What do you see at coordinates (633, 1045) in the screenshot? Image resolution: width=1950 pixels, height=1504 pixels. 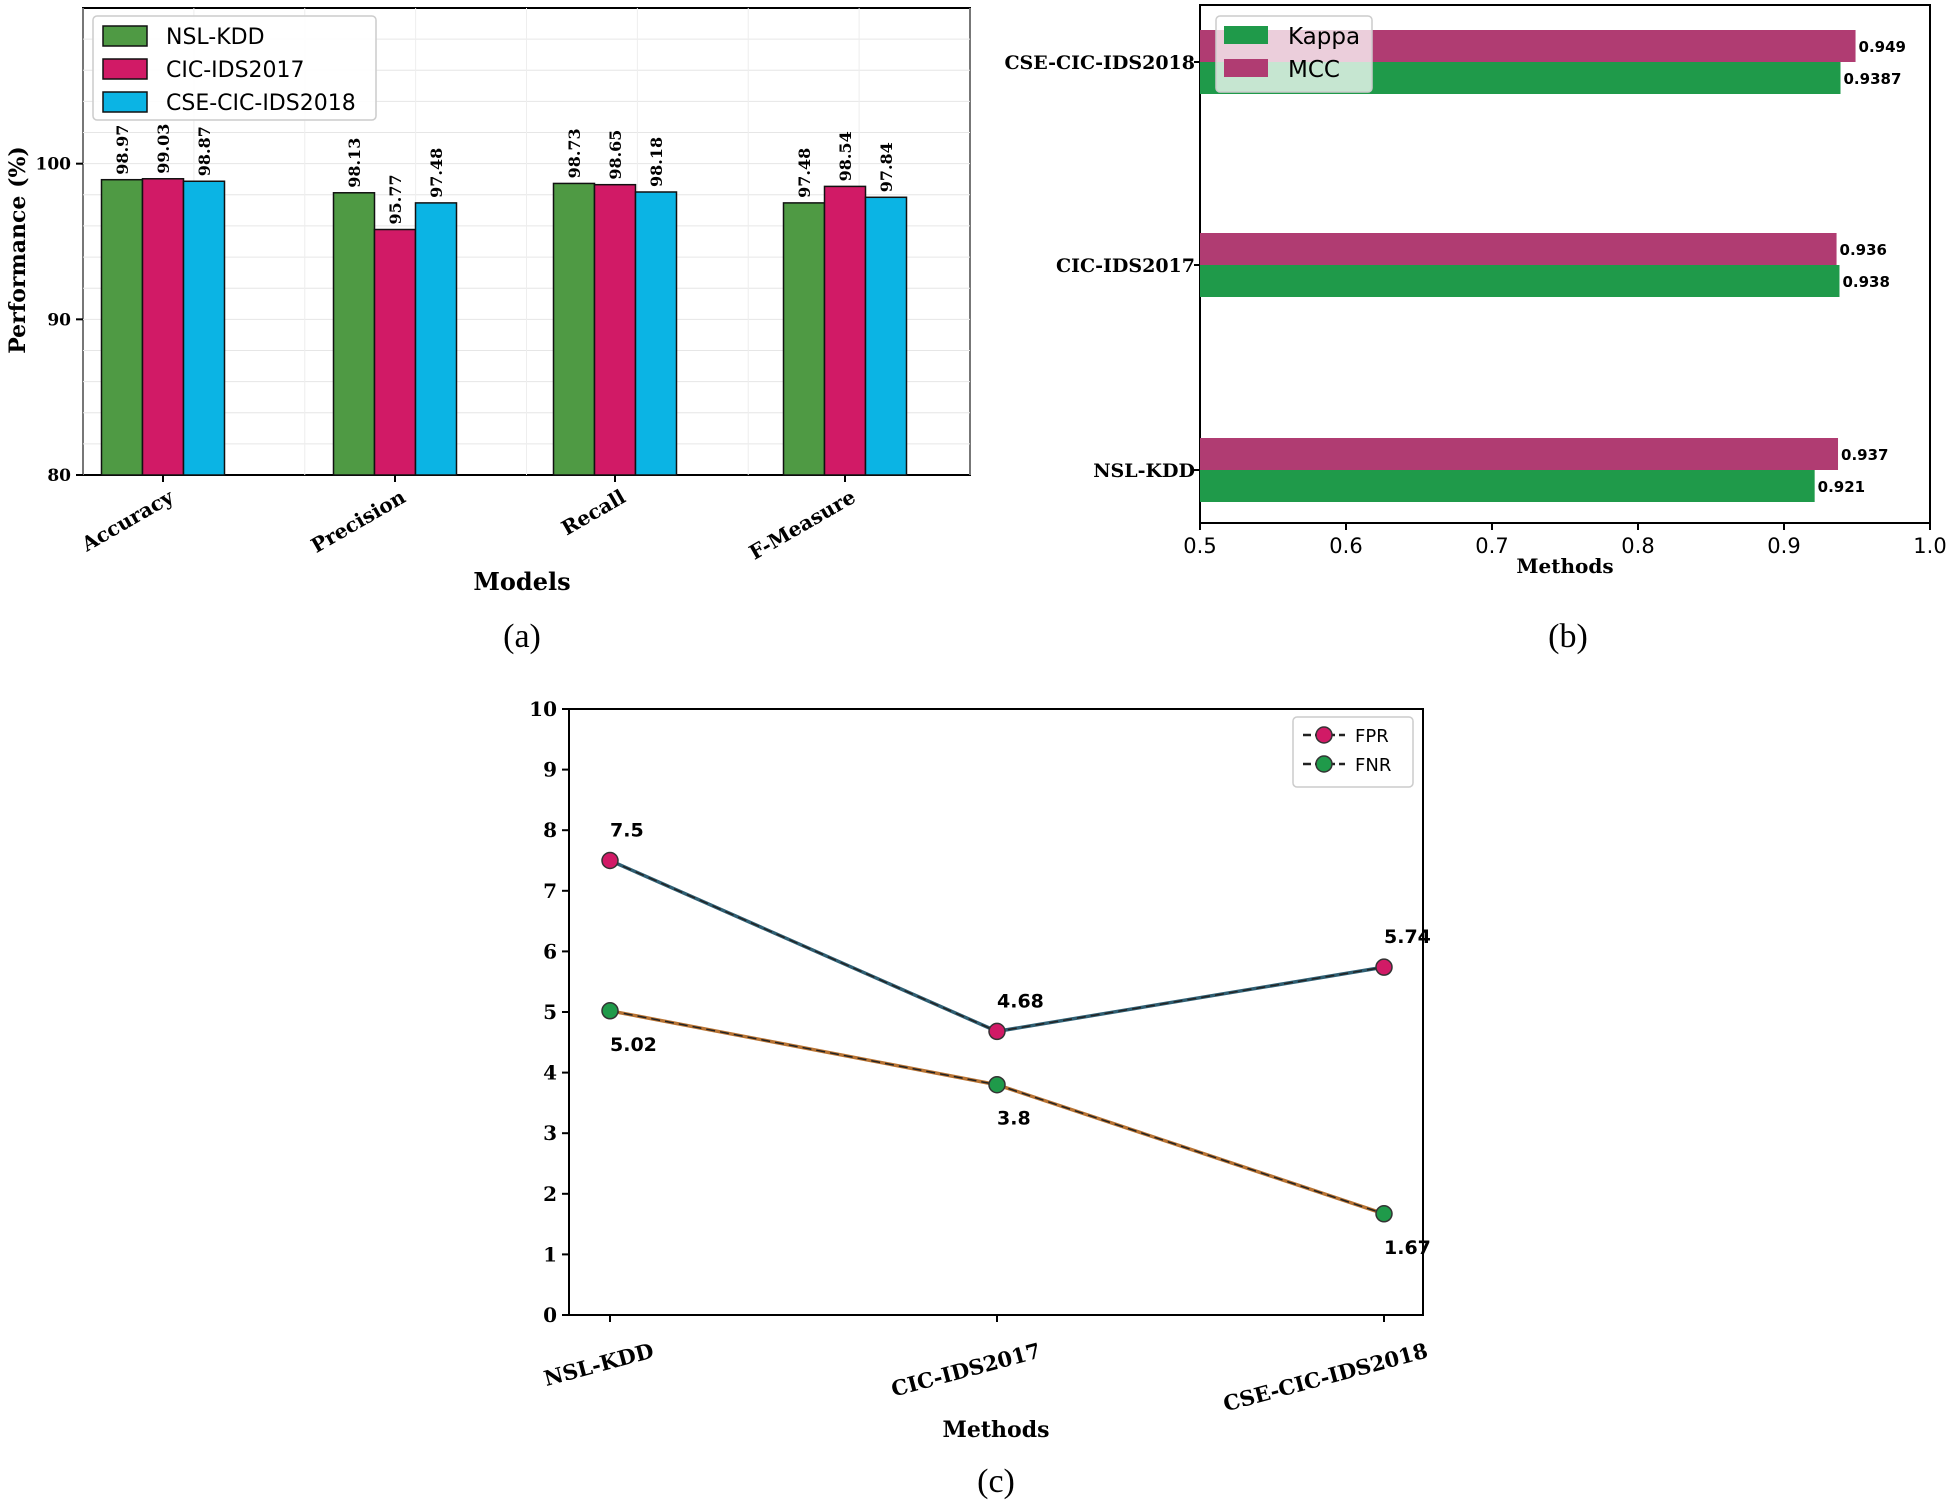 I see `panel-c-data-label: 5.02` at bounding box center [633, 1045].